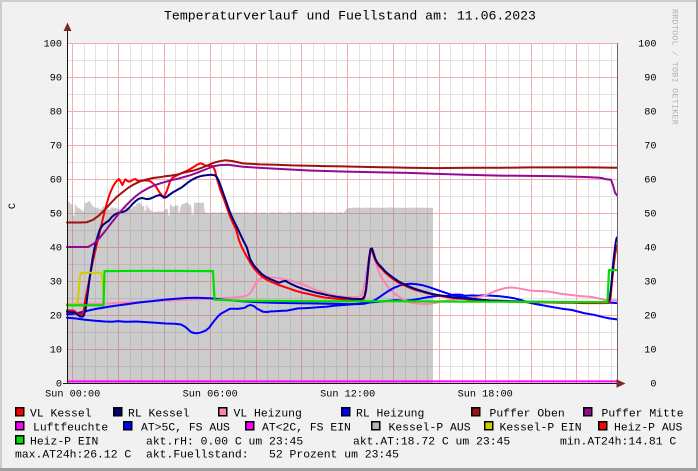  What do you see at coordinates (618, 443) in the screenshot?
I see `svg-text: min.AT24h:14.81 C` at bounding box center [618, 443].